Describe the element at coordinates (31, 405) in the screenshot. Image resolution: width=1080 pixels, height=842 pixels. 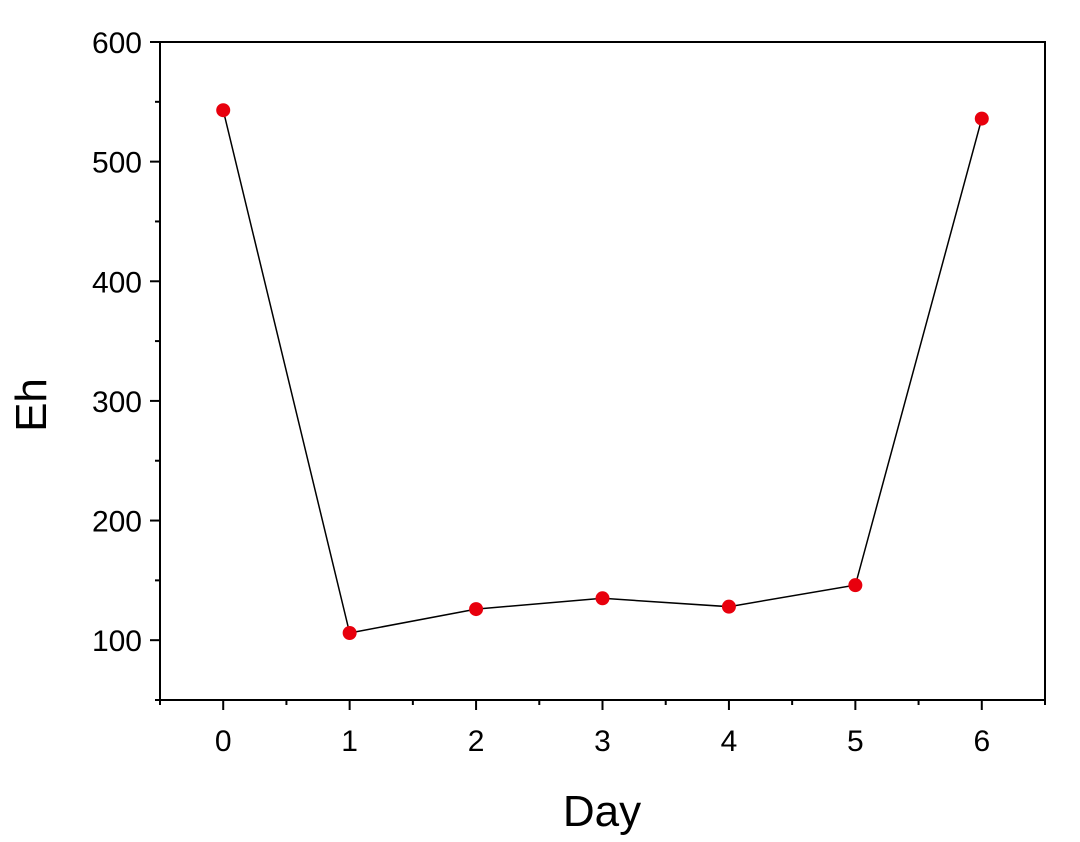
I see `y-axis-title: Eh` at that location.